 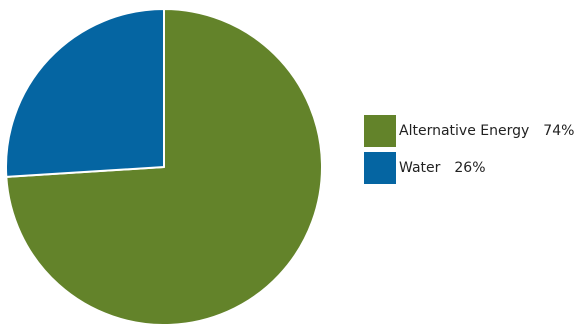 I want to click on legend: Alternative Energy 74% Water 26%, so click(x=469, y=151).